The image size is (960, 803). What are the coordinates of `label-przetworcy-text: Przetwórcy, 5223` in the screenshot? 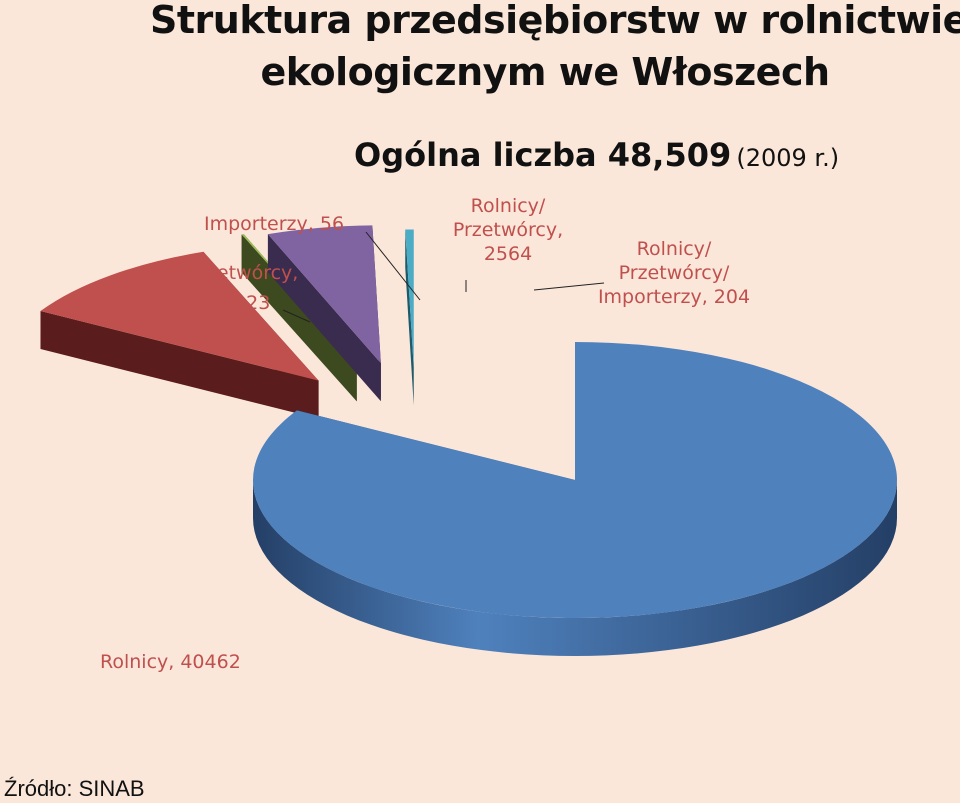 It's located at (258, 288).